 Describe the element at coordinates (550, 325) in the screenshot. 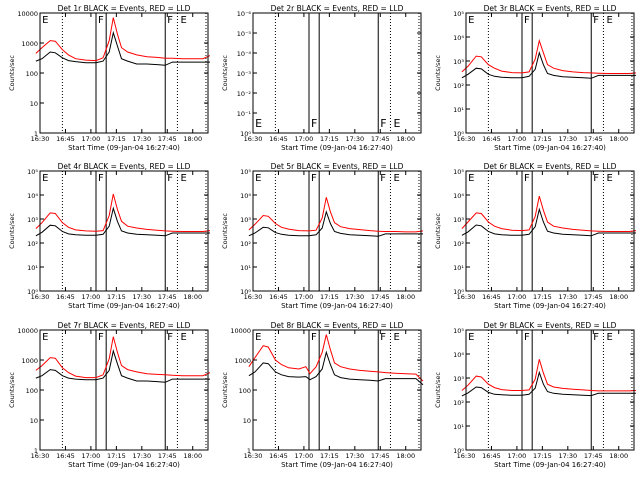

I see `plot-title: Det 9r BLACK = Events, RED = LLD` at that location.